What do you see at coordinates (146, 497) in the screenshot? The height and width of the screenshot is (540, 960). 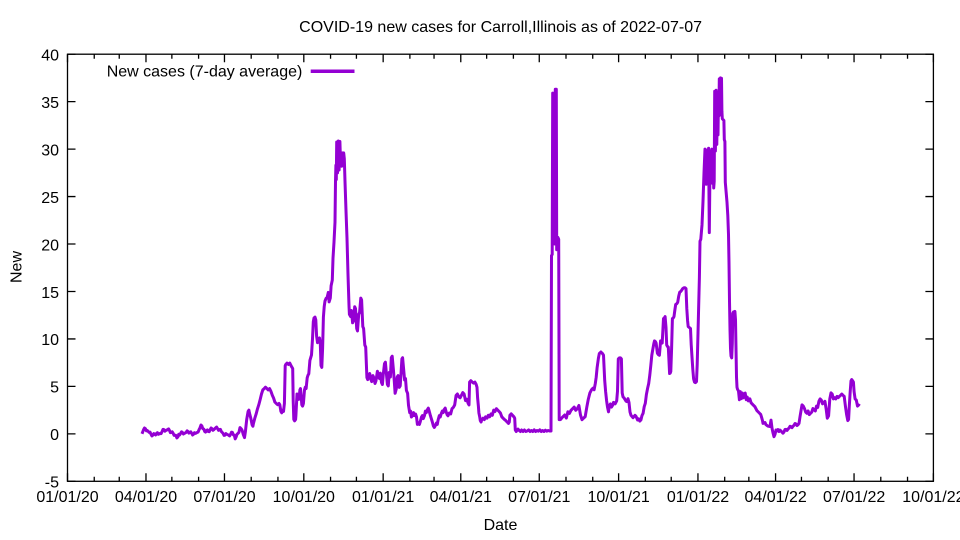 I see `svg-text: 04/01/20` at bounding box center [146, 497].